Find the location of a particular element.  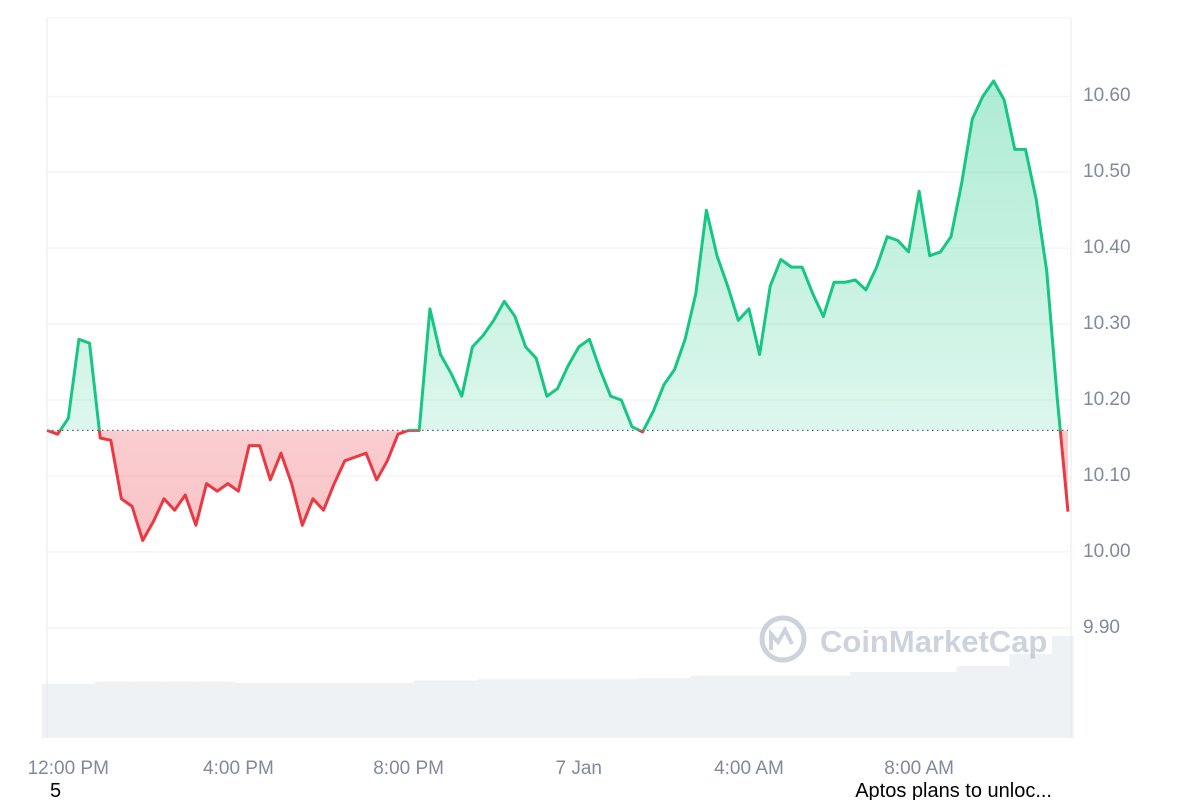

x-tick-label: 8:00 AM is located at coordinates (919, 768).